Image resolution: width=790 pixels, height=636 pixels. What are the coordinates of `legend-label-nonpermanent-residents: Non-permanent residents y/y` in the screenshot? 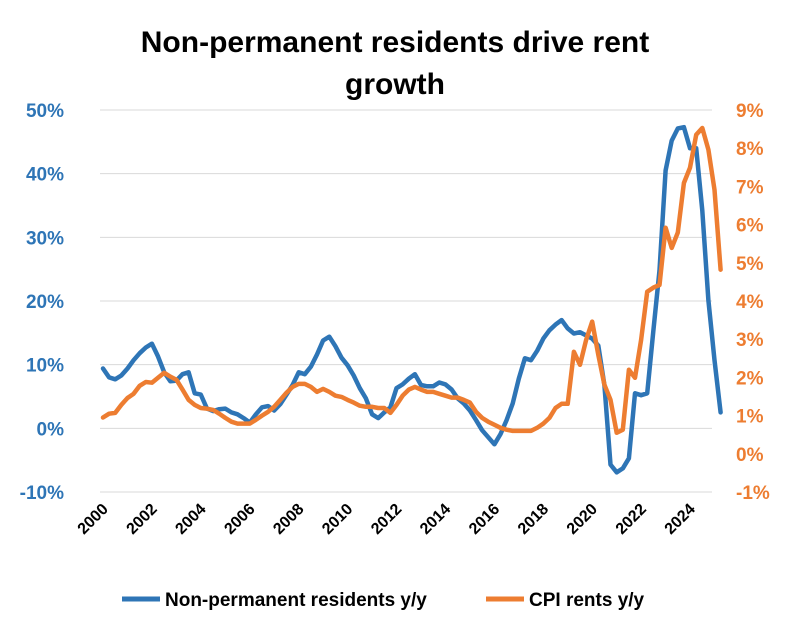 It's located at (296, 600).